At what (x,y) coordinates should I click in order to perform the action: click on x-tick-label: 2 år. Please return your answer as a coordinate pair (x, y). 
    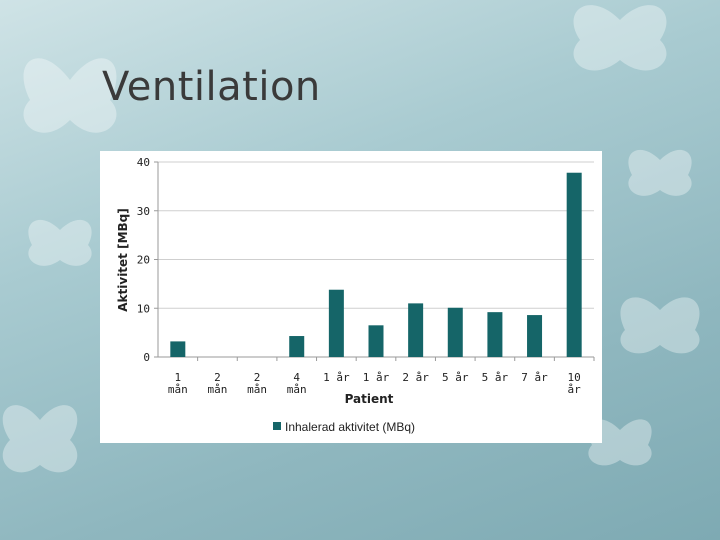
    Looking at the image, I should click on (415, 377).